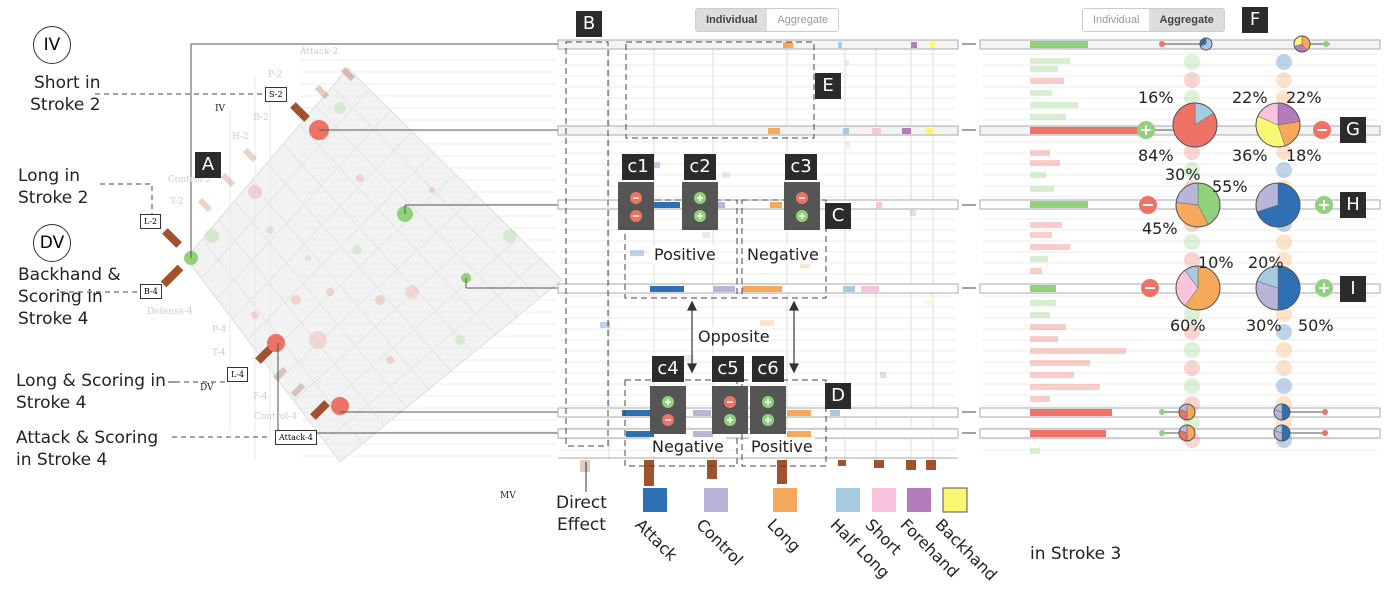 The width and height of the screenshot is (1389, 591). I want to click on box-b4: B-4, so click(151, 291).